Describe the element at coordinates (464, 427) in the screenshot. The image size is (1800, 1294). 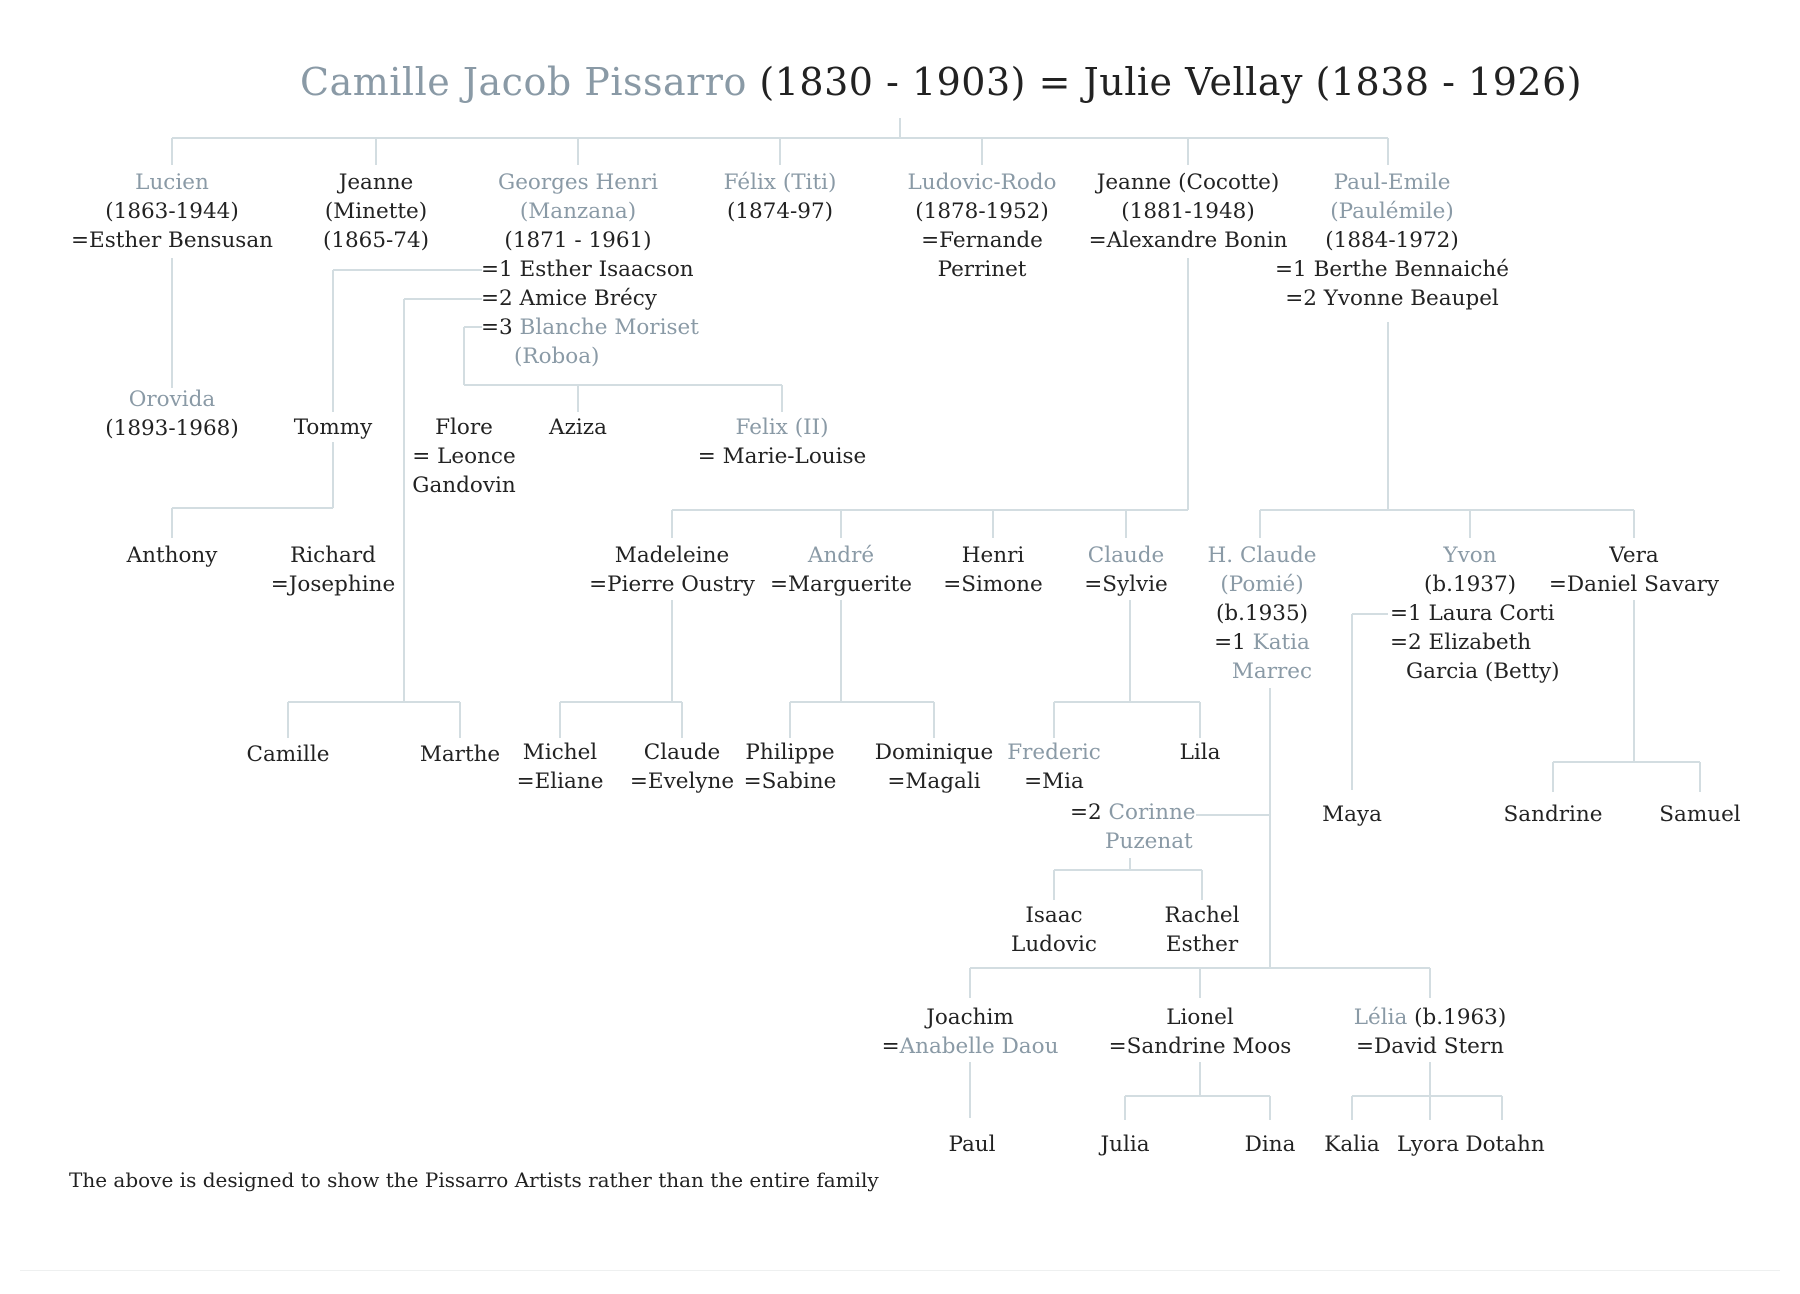
I see `person-name: Flore` at that location.